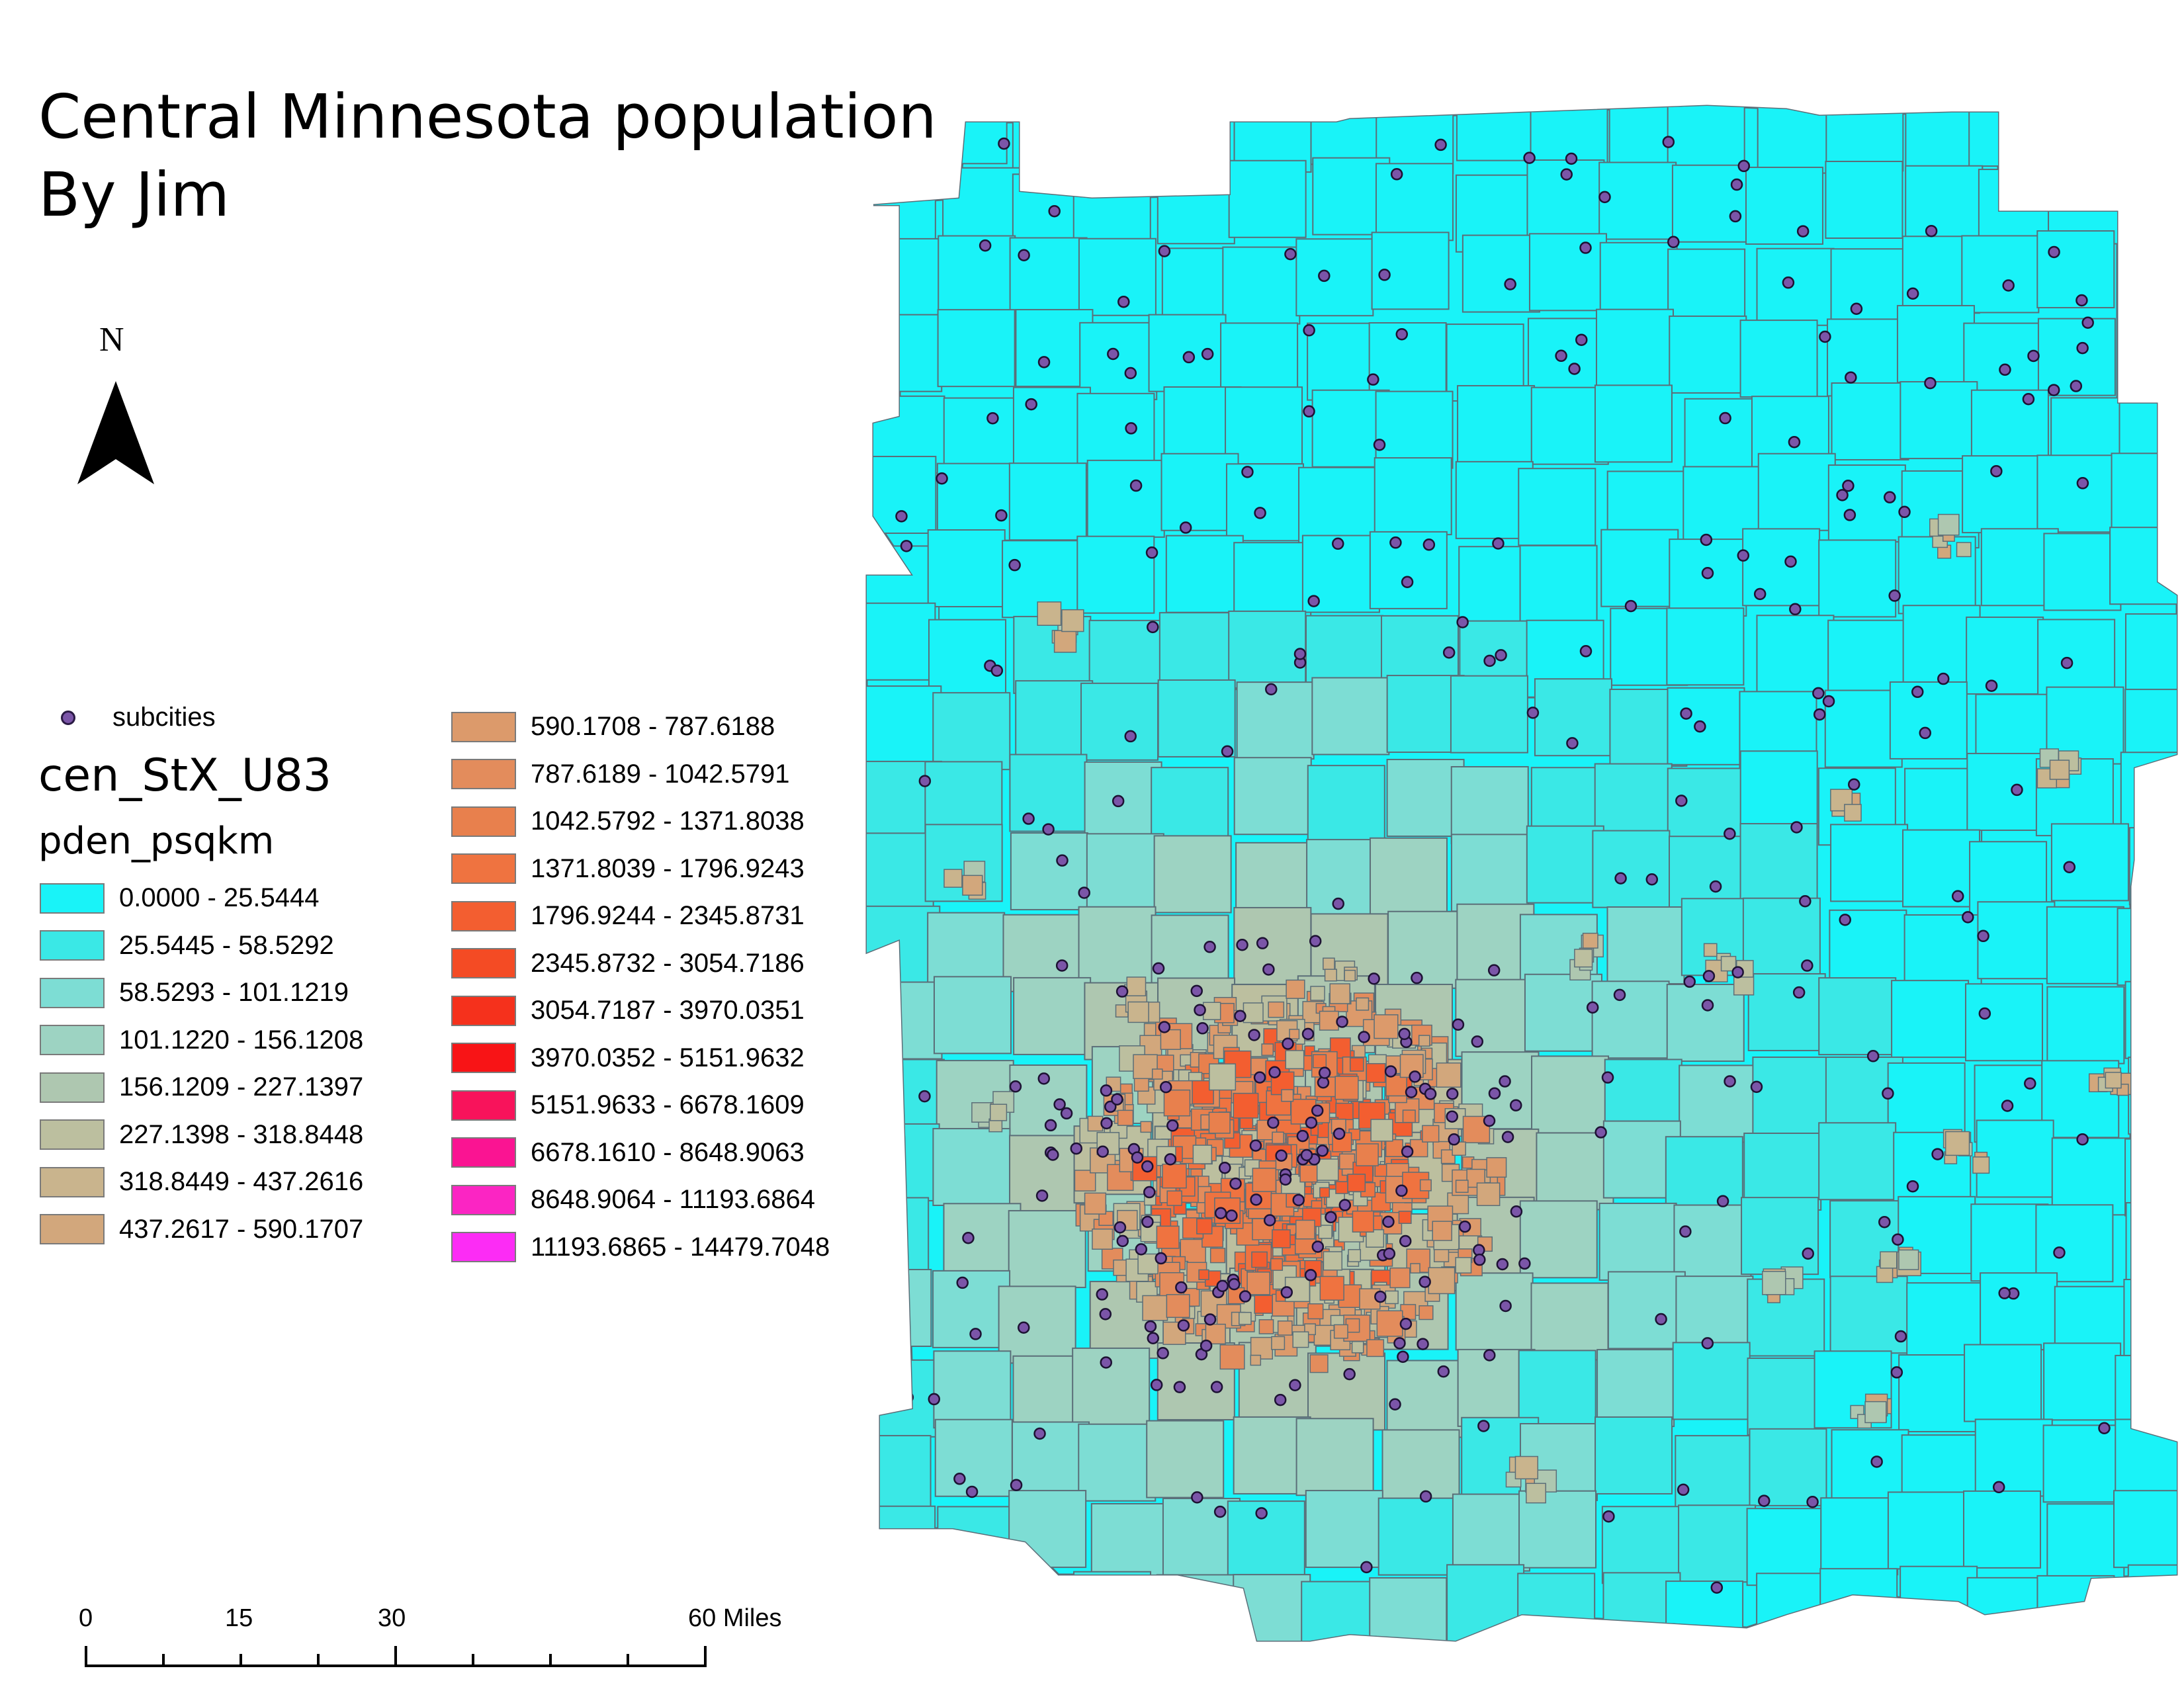 The height and width of the screenshot is (1687, 2184). Describe the element at coordinates (668, 1057) in the screenshot. I see `legend-class-label: 3970.0352 - 5151.9632` at that location.